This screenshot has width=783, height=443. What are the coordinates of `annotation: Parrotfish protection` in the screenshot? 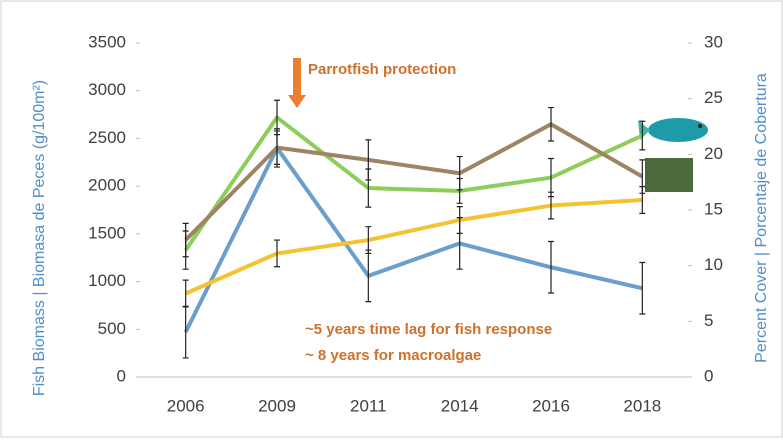 It's located at (382, 69).